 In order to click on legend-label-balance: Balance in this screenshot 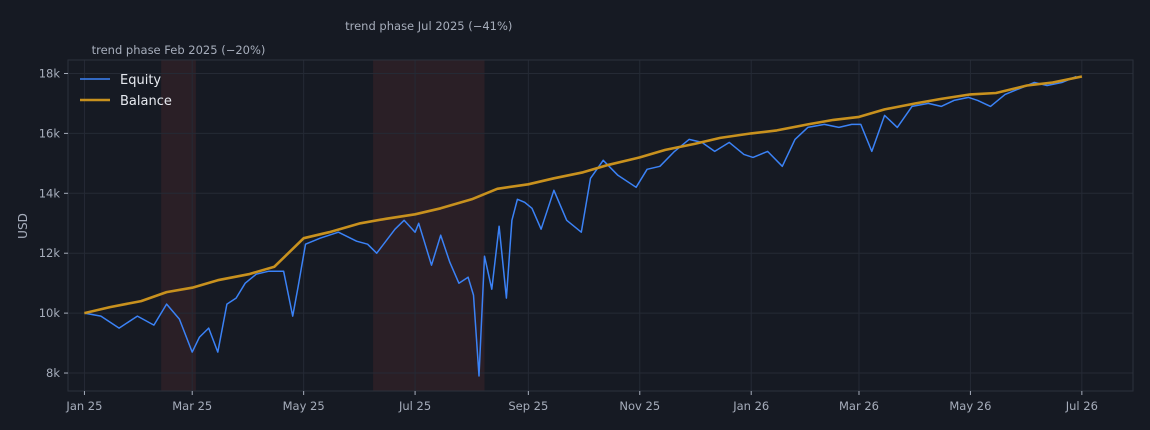, I will do `click(146, 101)`.